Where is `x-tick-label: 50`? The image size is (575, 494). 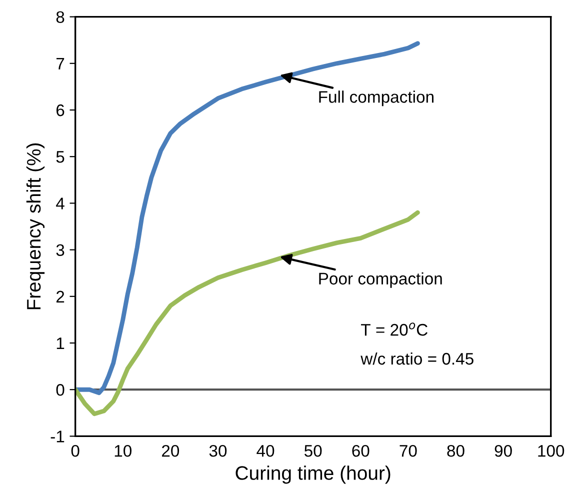
x-tick-label: 50 is located at coordinates (313, 450).